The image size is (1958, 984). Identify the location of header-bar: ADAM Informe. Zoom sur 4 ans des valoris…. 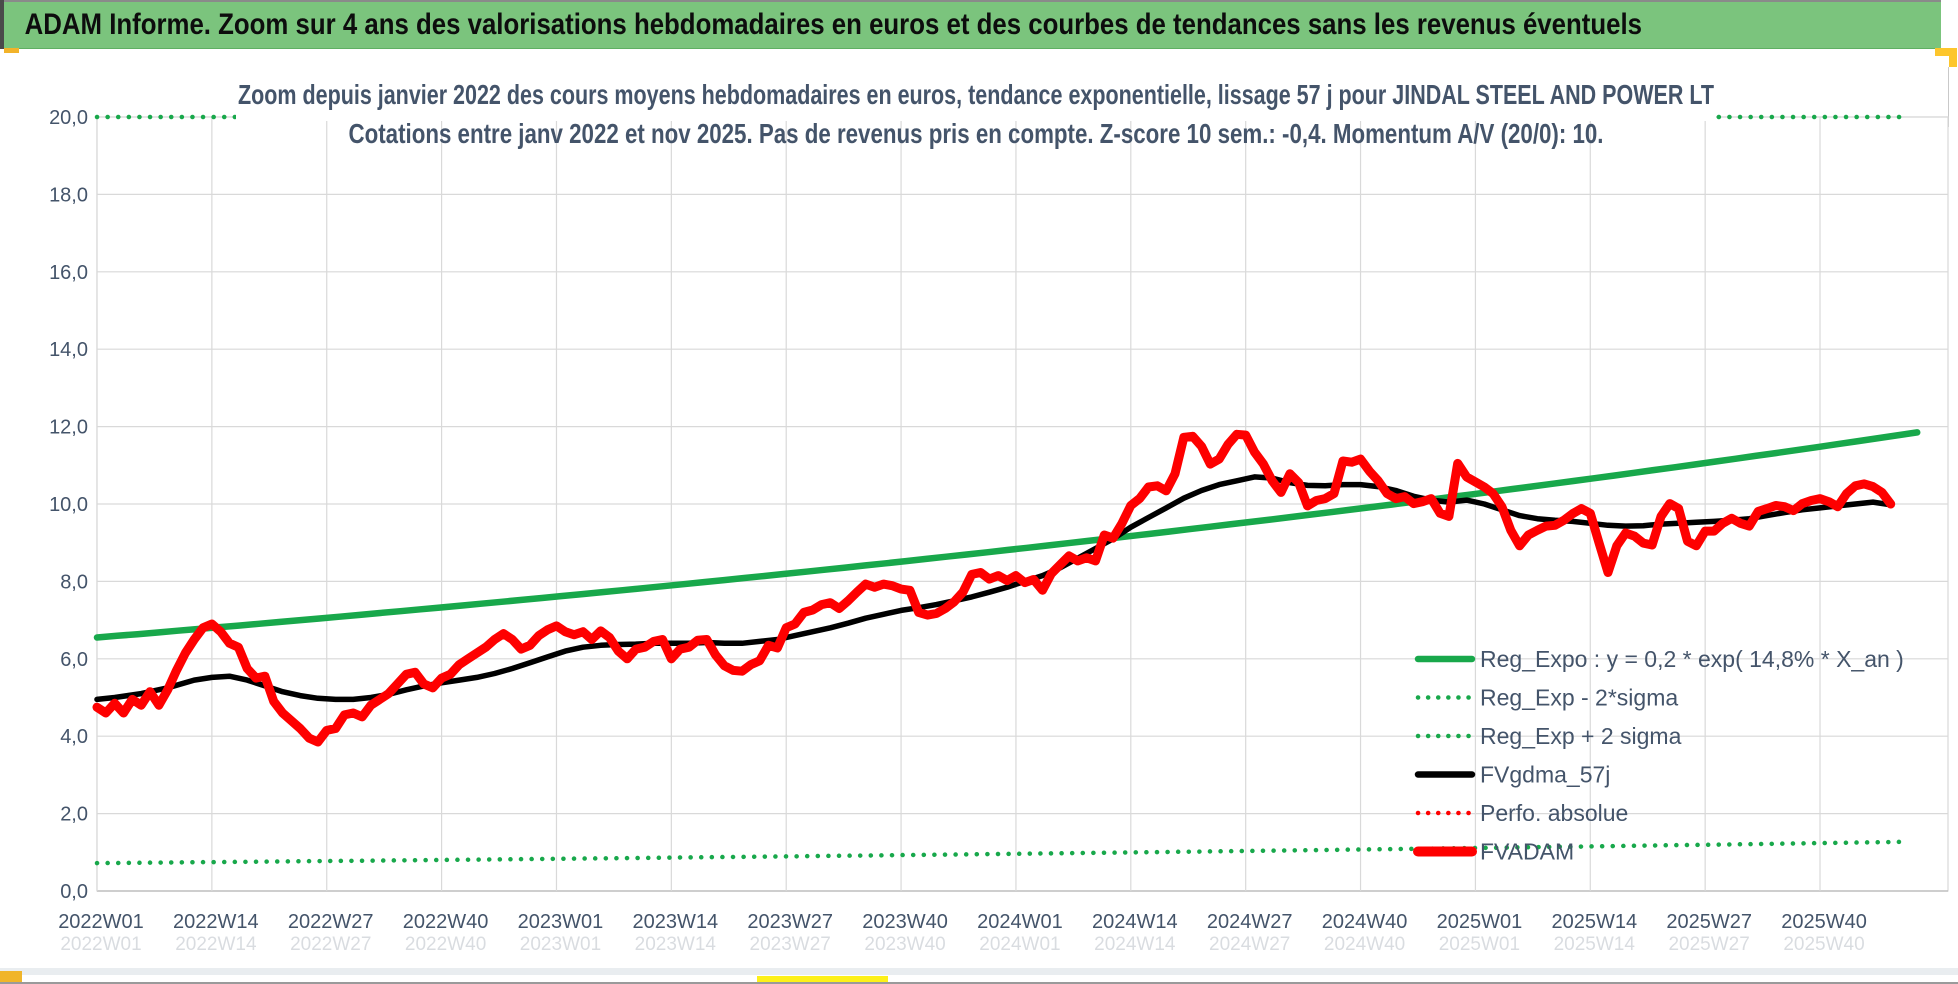
(972, 25).